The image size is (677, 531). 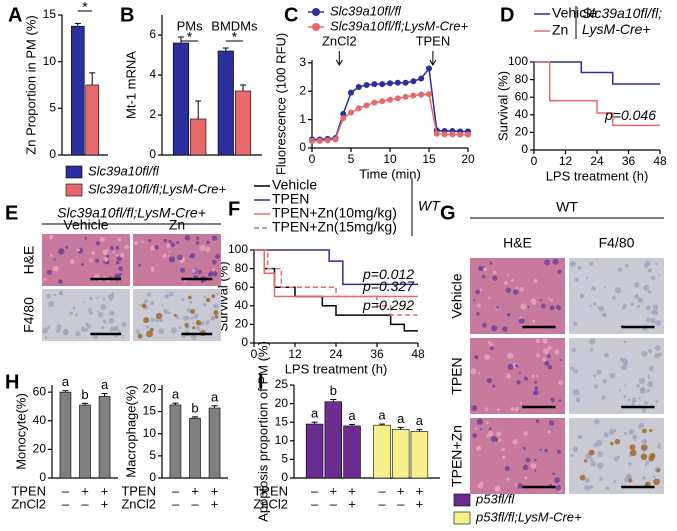 What do you see at coordinates (390, 173) in the screenshot?
I see `x-axis-label: Time (min)` at bounding box center [390, 173].